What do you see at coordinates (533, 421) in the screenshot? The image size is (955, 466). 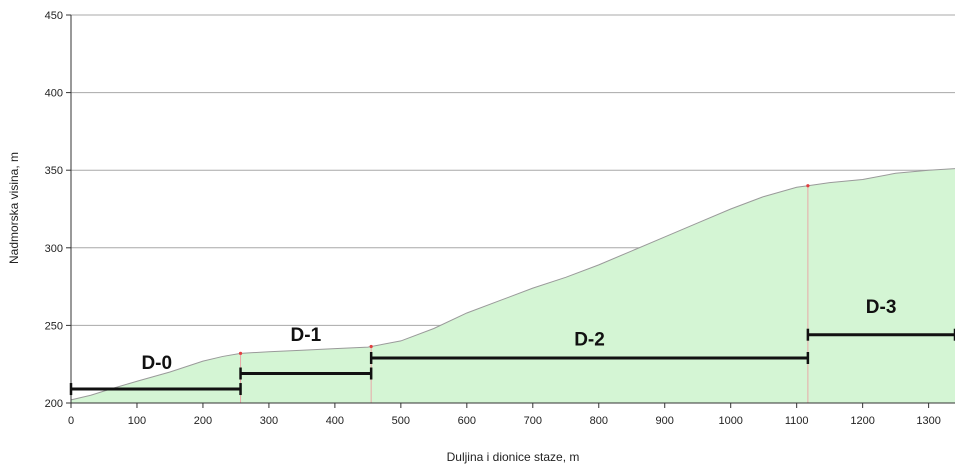 I see `x-tick-label: 700` at bounding box center [533, 421].